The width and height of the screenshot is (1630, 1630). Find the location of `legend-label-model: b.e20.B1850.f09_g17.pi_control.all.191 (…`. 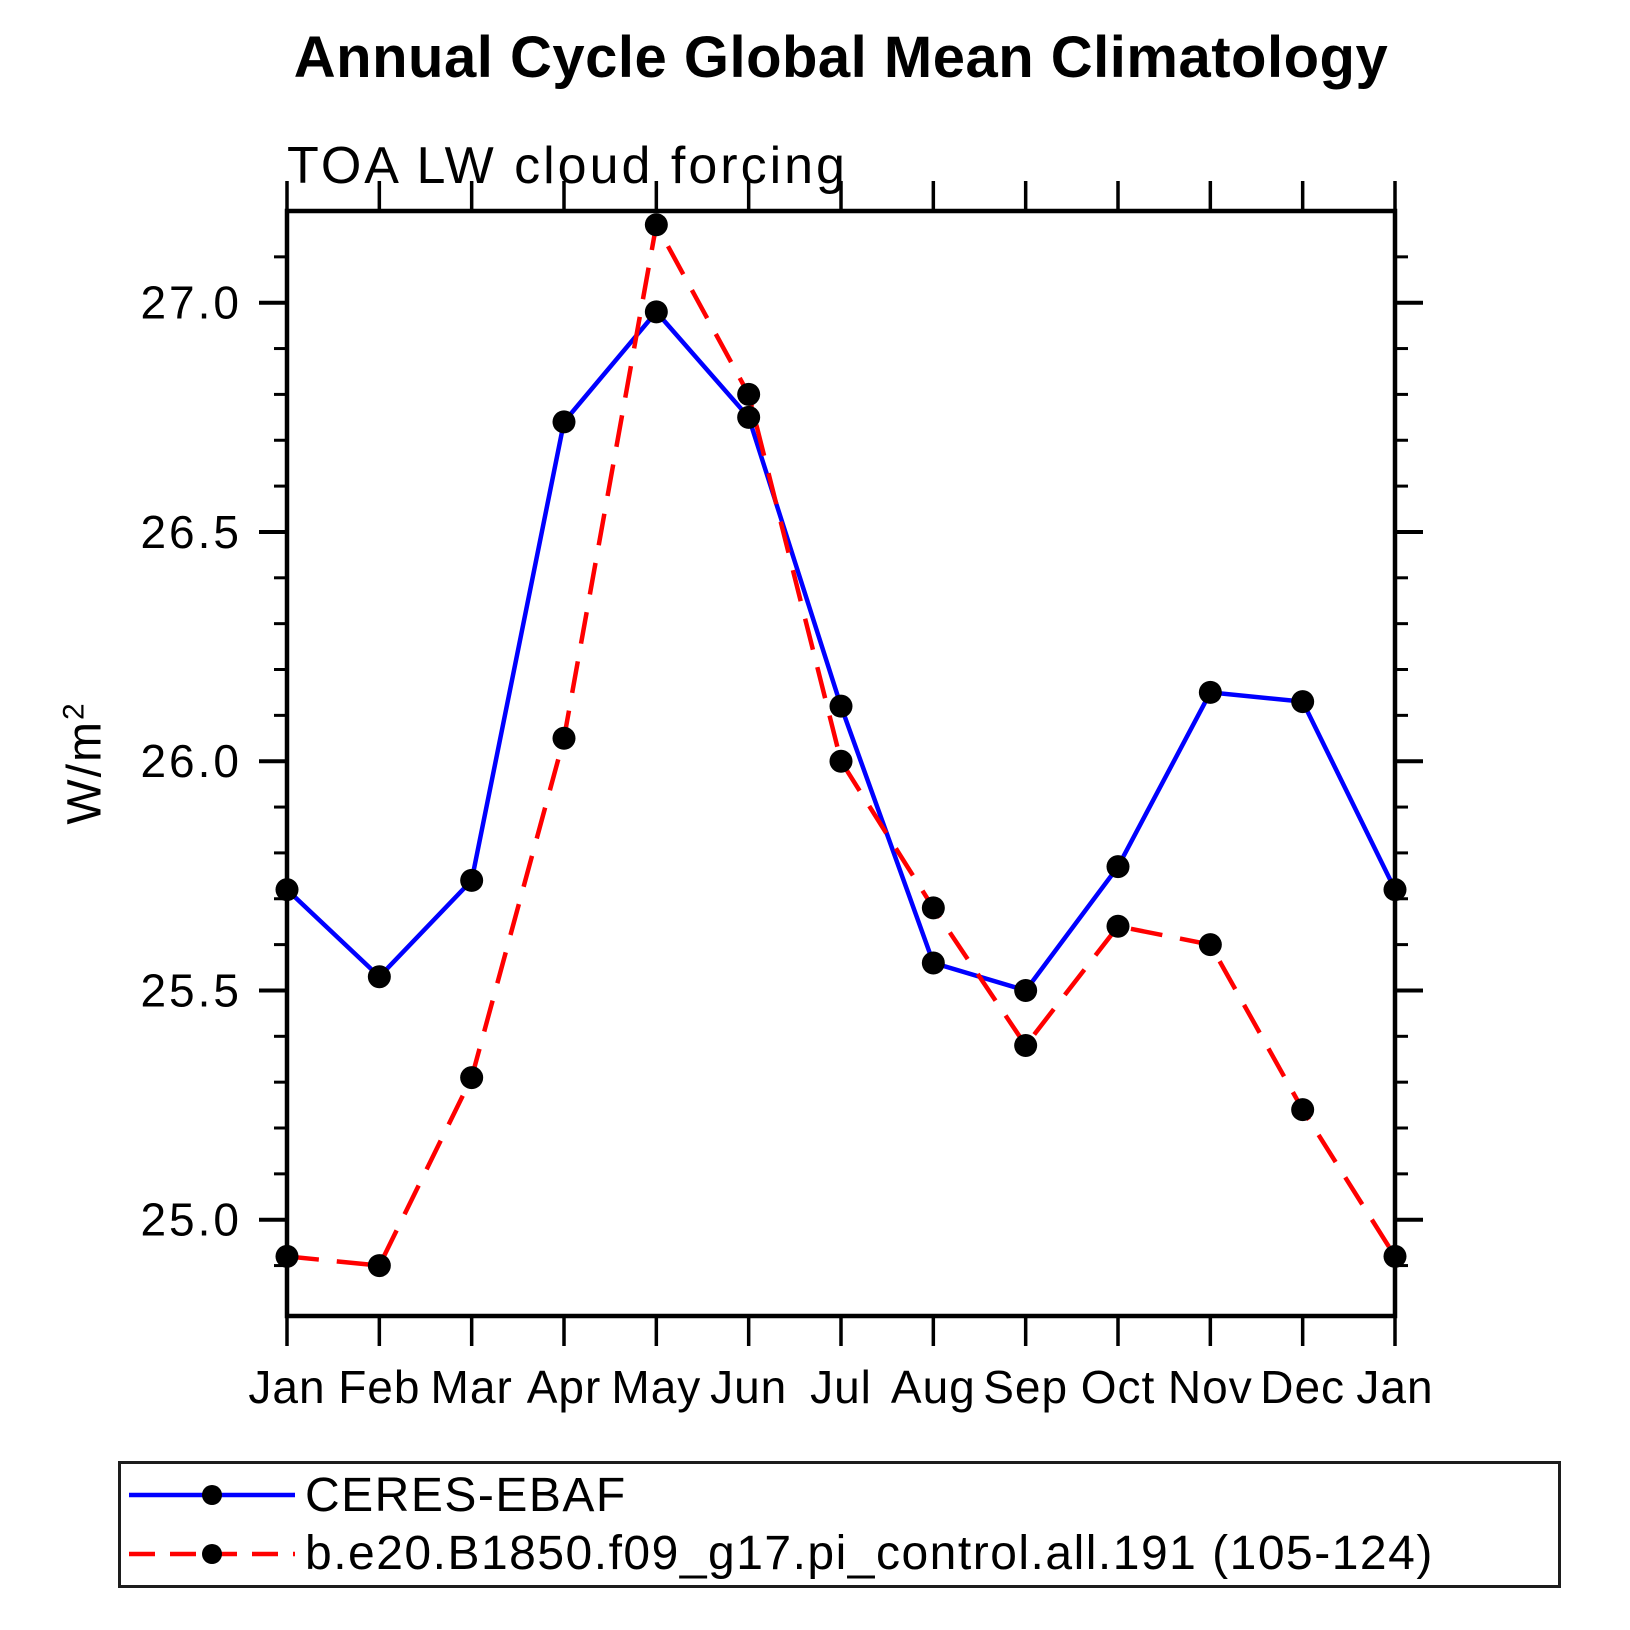

legend-label-model: b.e20.B1850.f09_g17.pi_control.all.191 (… is located at coordinates (869, 1554).